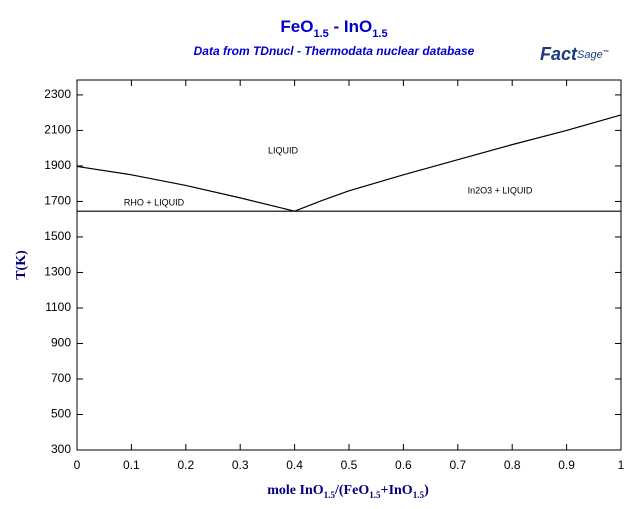 The height and width of the screenshot is (509, 640). I want to click on text-part: ), so click(426, 490).